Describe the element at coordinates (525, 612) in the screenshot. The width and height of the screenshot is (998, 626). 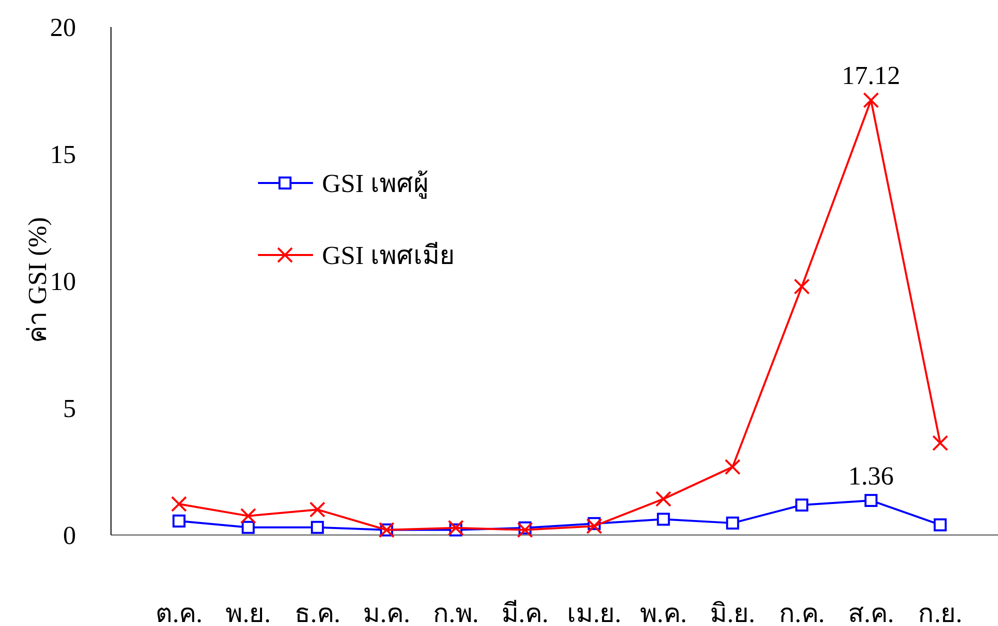
I see `x-tick-label: มี.ค.` at that location.